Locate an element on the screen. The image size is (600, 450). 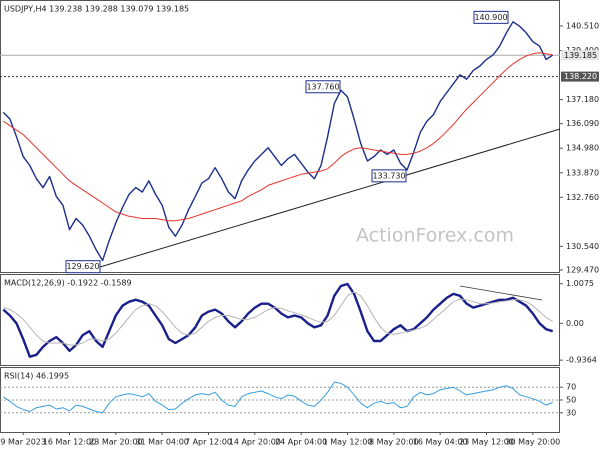
price-label: 139.185 is located at coordinates (580, 55).